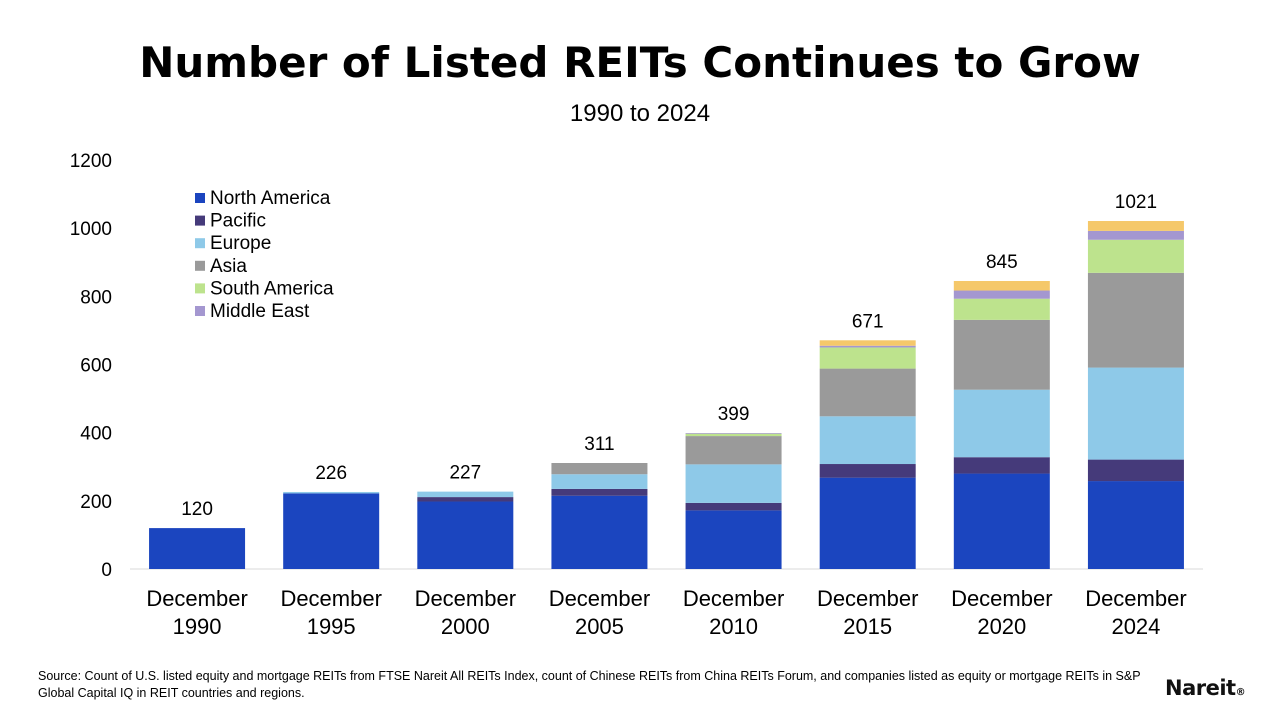 The height and width of the screenshot is (720, 1280). I want to click on legend-label: Pacific, so click(238, 221).